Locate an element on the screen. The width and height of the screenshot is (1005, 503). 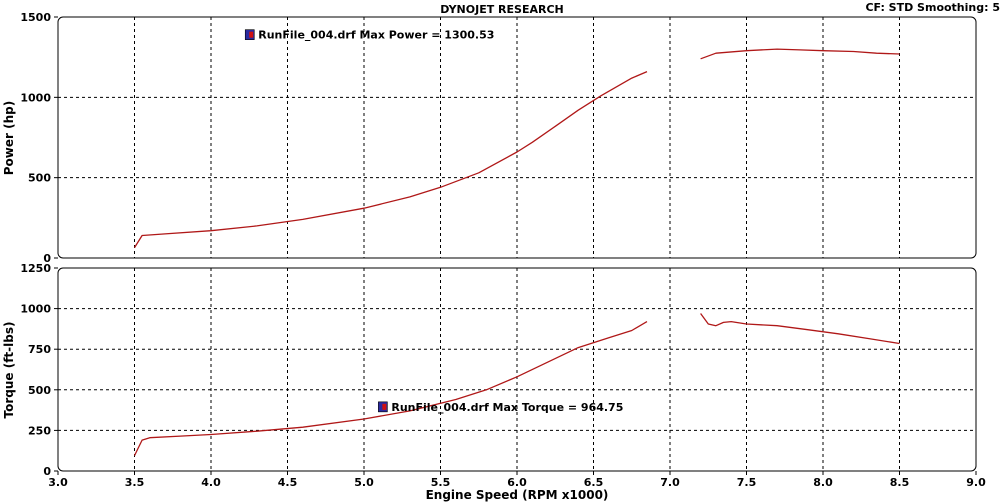
power-curve-segment is located at coordinates (800, 54).